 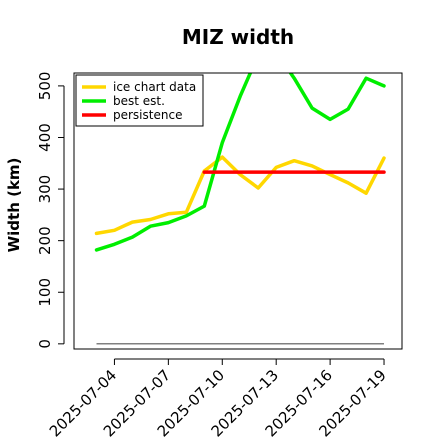 What do you see at coordinates (154, 87) in the screenshot?
I see `legend-label-0: ice chart data` at bounding box center [154, 87].